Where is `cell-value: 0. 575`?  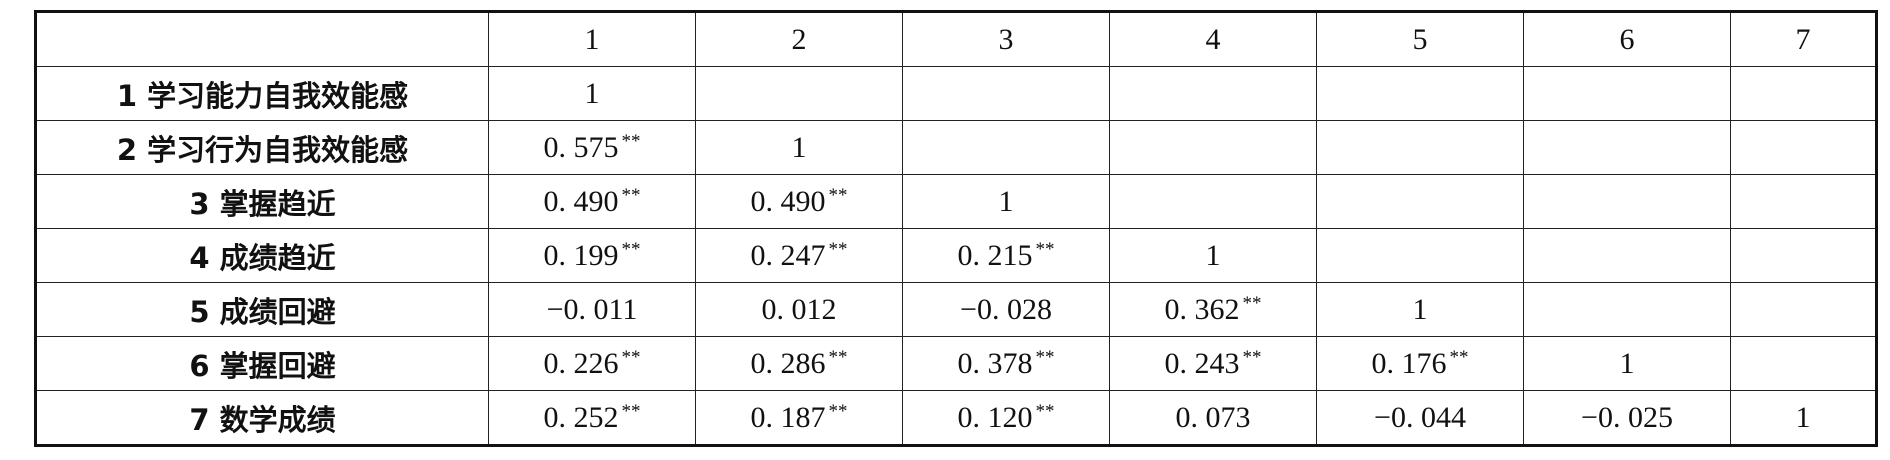 cell-value: 0. 575 is located at coordinates (581, 147).